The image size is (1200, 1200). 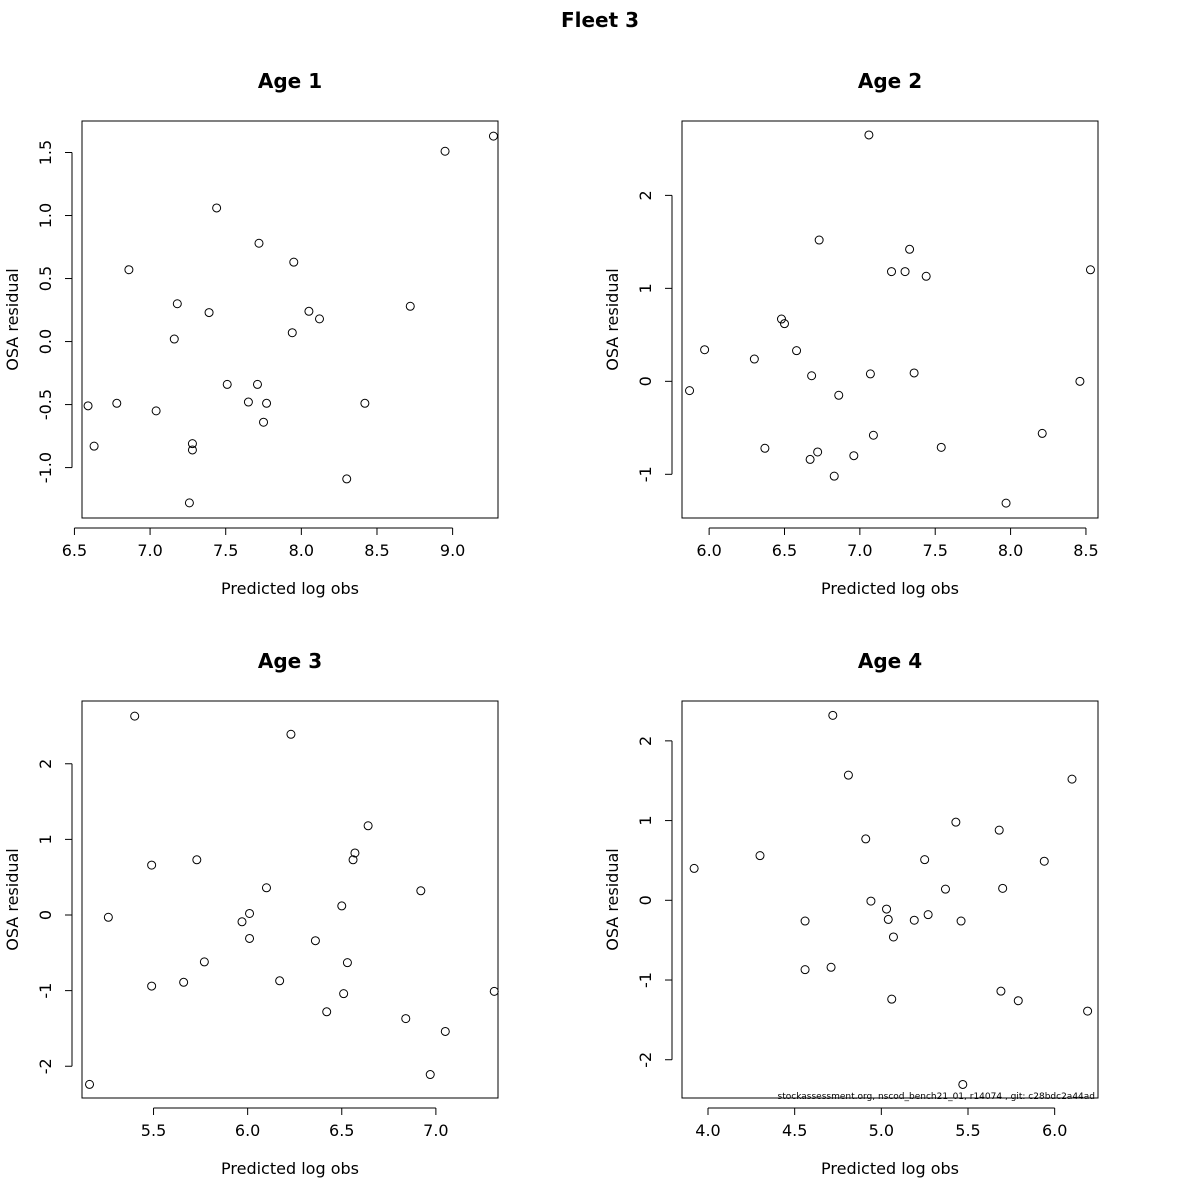 I want to click on y-tick-label: 1, so click(x=645, y=288).